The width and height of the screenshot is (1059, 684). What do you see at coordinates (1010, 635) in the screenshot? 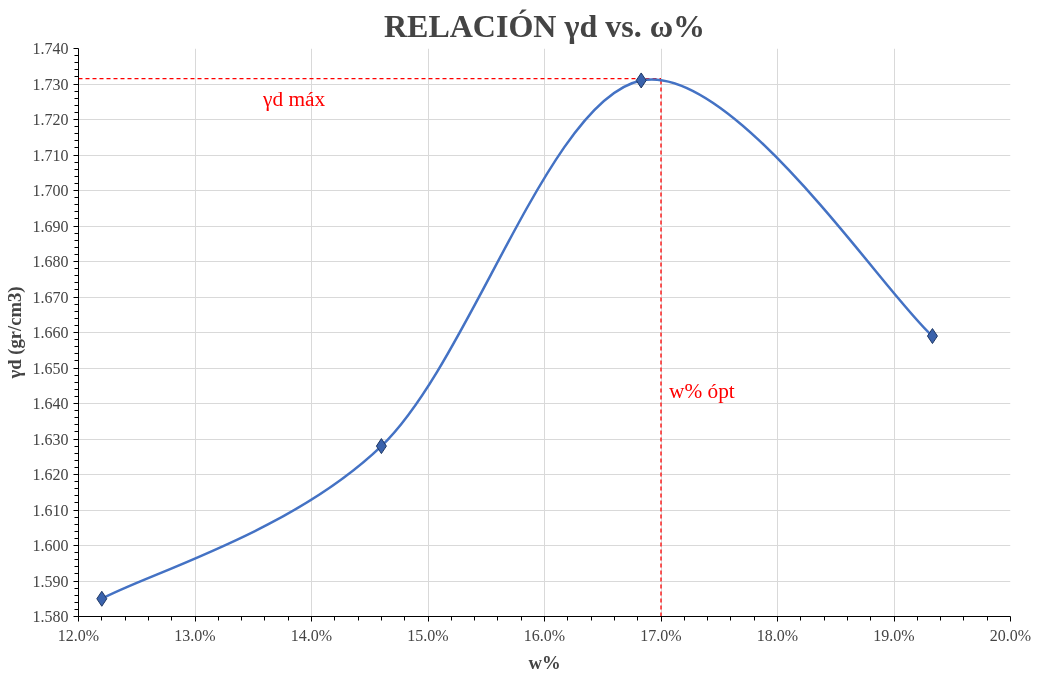
I see `x-tick-label: 20.0%` at bounding box center [1010, 635].